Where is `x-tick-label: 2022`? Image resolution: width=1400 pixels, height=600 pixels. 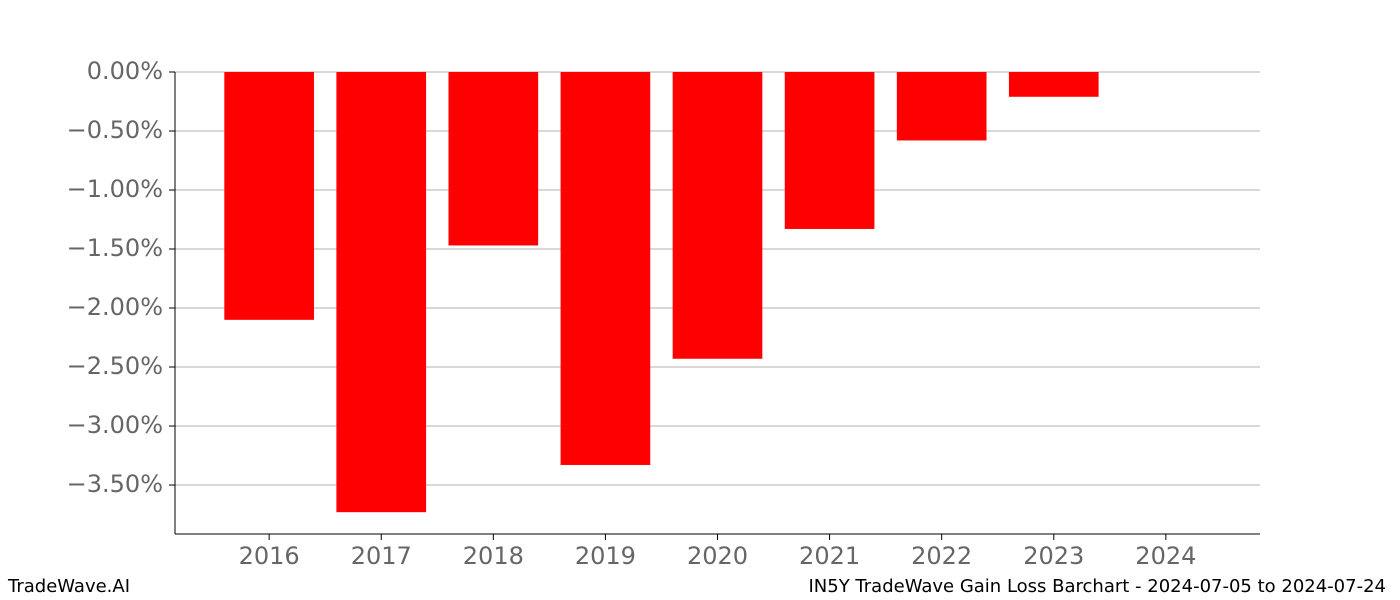
x-tick-label: 2022 is located at coordinates (941, 556).